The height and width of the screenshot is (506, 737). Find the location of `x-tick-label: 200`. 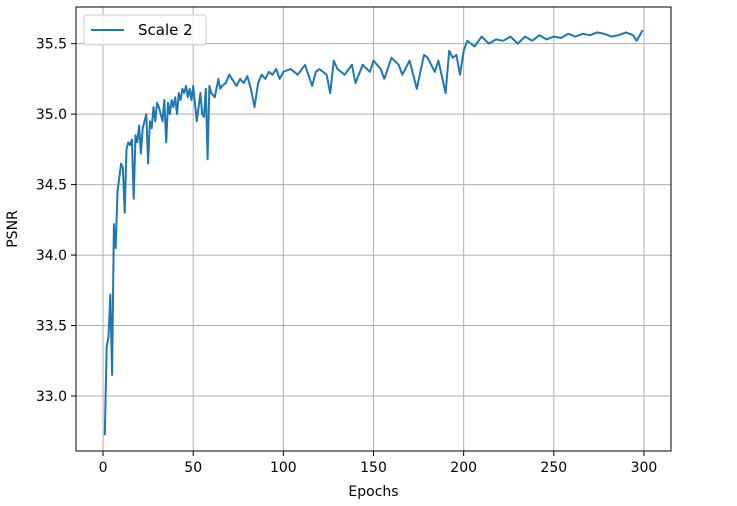

x-tick-label: 200 is located at coordinates (463, 468).